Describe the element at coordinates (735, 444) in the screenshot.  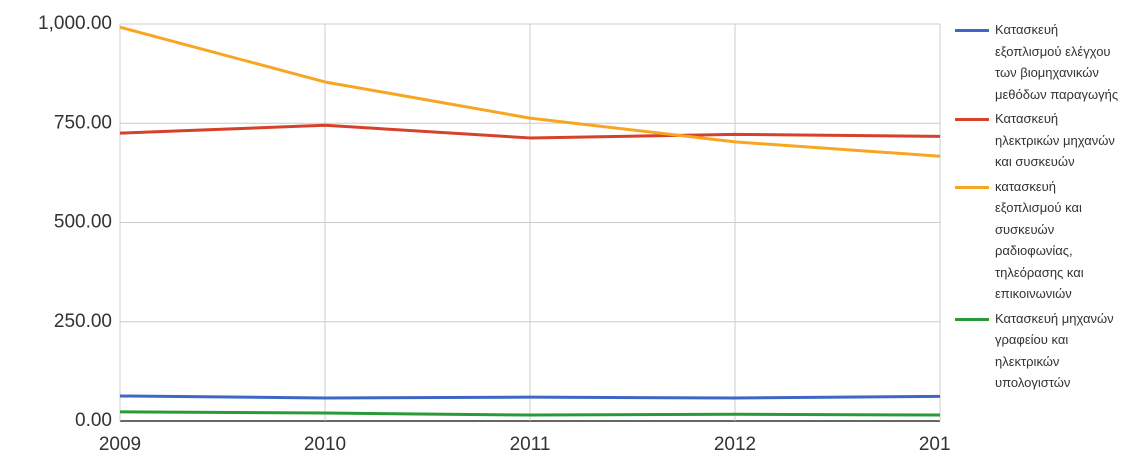
I see `x-tick-label: 2012` at that location.